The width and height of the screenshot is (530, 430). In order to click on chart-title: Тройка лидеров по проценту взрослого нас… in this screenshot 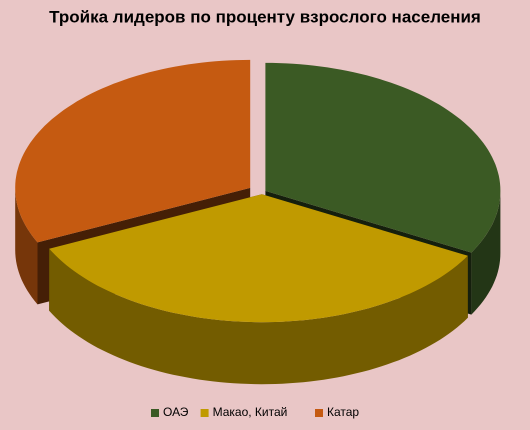, I will do `click(265, 16)`.